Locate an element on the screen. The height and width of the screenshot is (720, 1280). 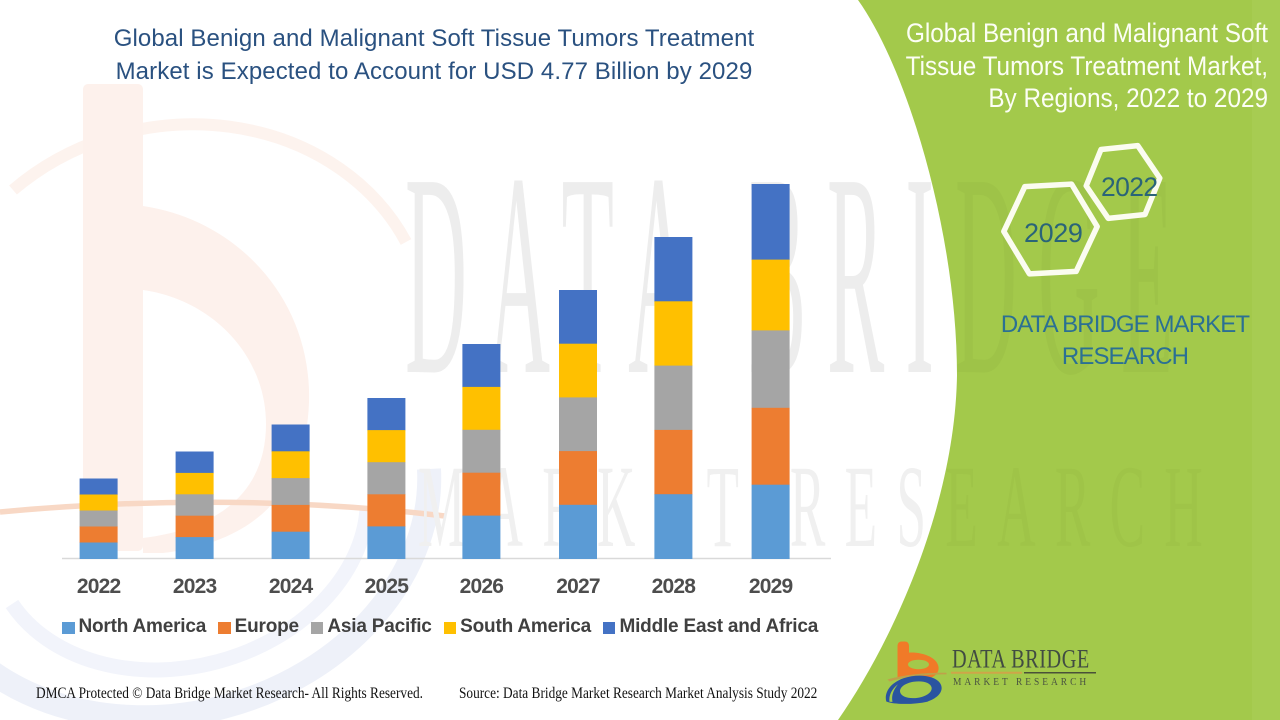
svg-text: MARKET RESEARCH is located at coordinates (1022, 683).